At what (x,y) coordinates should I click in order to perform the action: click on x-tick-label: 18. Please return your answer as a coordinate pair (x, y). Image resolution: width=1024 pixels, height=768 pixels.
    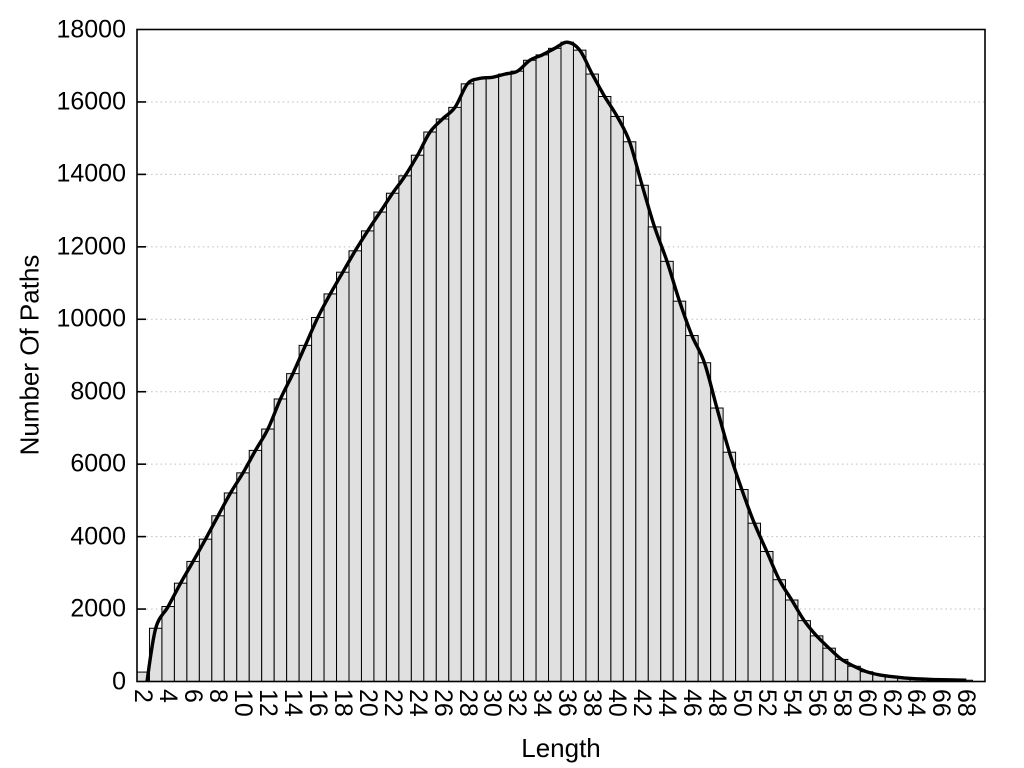
    Looking at the image, I should click on (342, 703).